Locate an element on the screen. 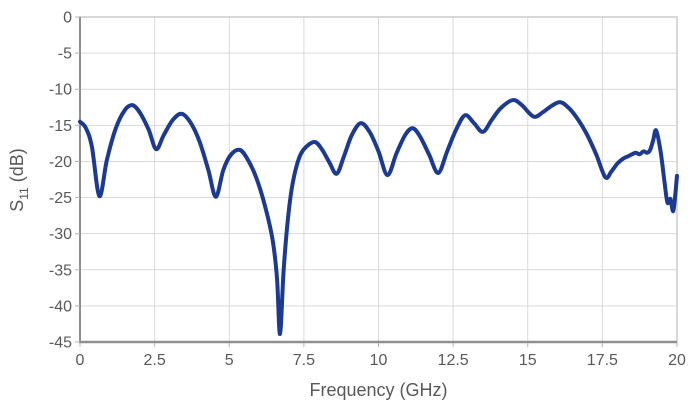  x-tick-label: 7.5 is located at coordinates (304, 360).